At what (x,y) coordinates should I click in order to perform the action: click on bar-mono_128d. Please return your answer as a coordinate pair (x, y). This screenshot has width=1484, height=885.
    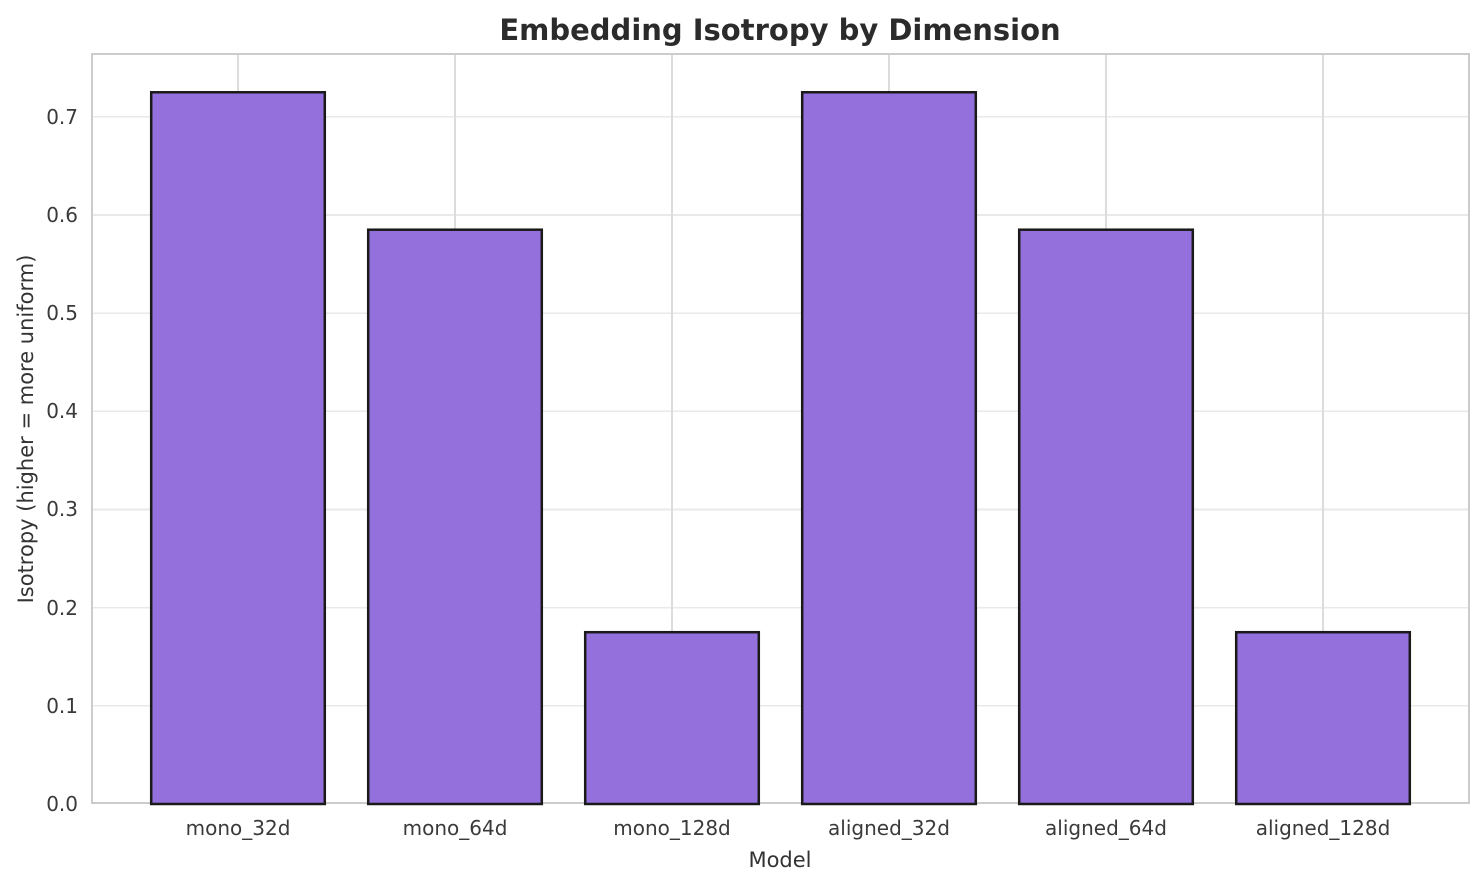
    Looking at the image, I should click on (672, 718).